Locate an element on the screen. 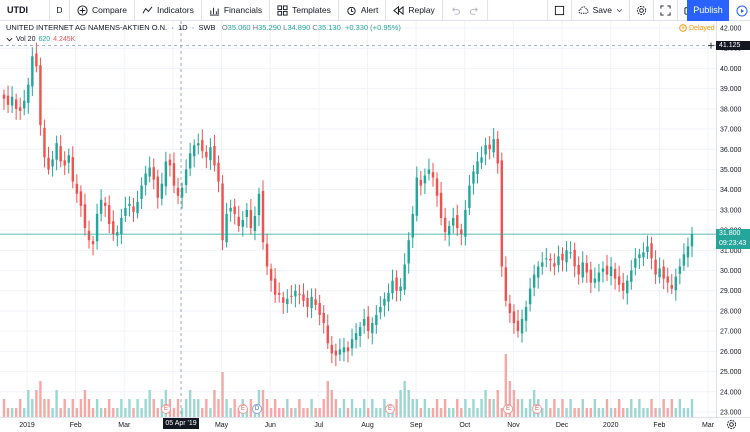  financials-button: Financials is located at coordinates (236, 10).